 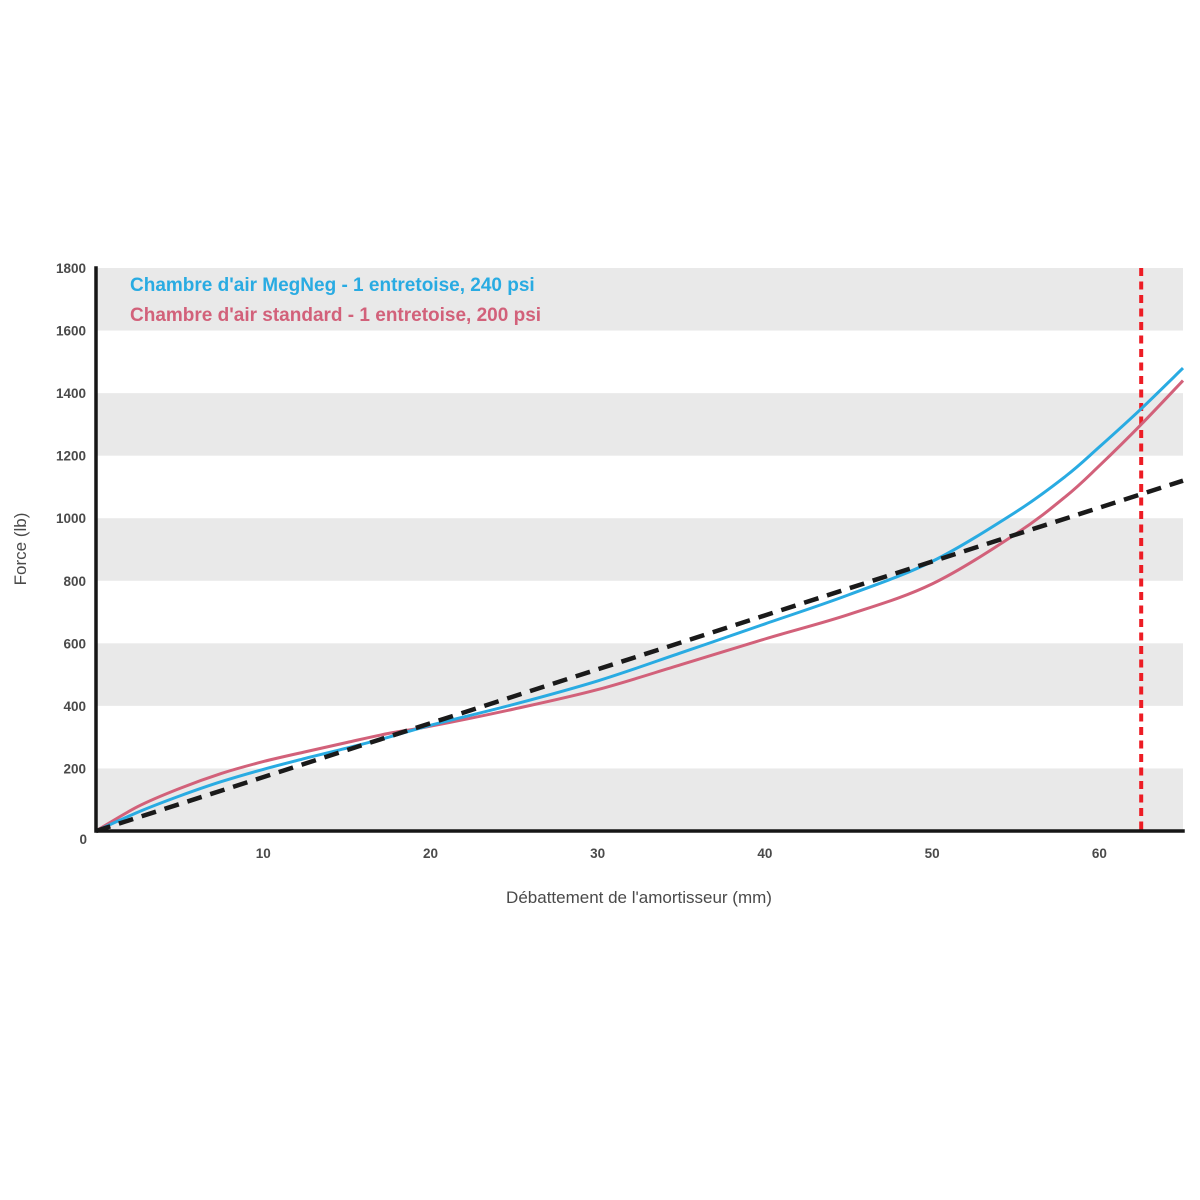 I want to click on x-tick-label: 60, so click(x=1099, y=853).